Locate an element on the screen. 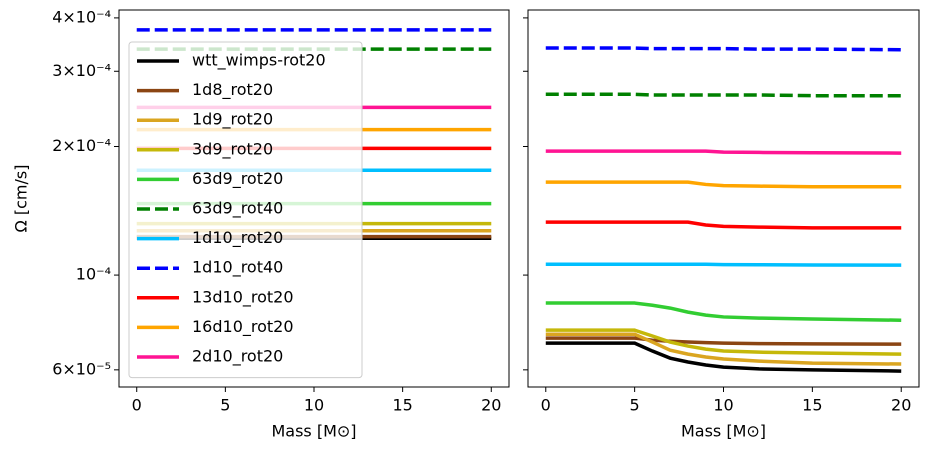  legend-label: 1d10_rot20 is located at coordinates (237, 238).